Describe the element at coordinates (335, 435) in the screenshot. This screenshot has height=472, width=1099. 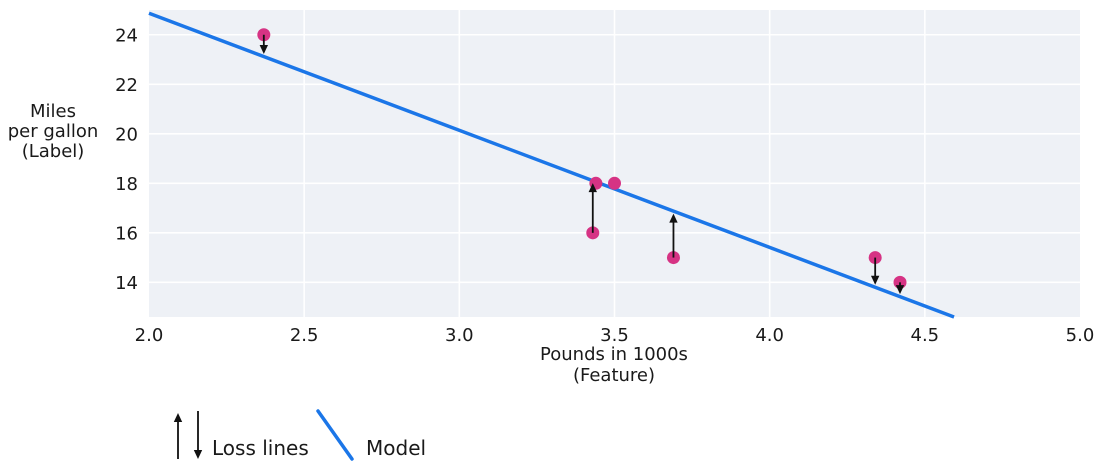
I see `model-legend-icon` at that location.